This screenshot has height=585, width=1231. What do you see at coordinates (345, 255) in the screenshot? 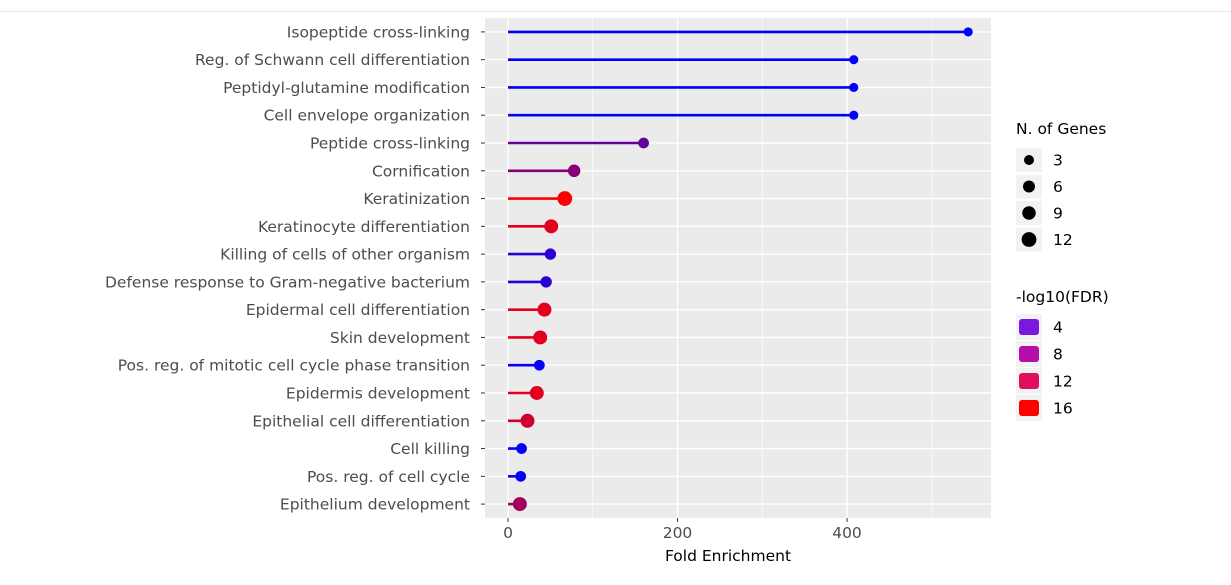
I see `y-tick-label: Killing of cells of other organism` at bounding box center [345, 255].